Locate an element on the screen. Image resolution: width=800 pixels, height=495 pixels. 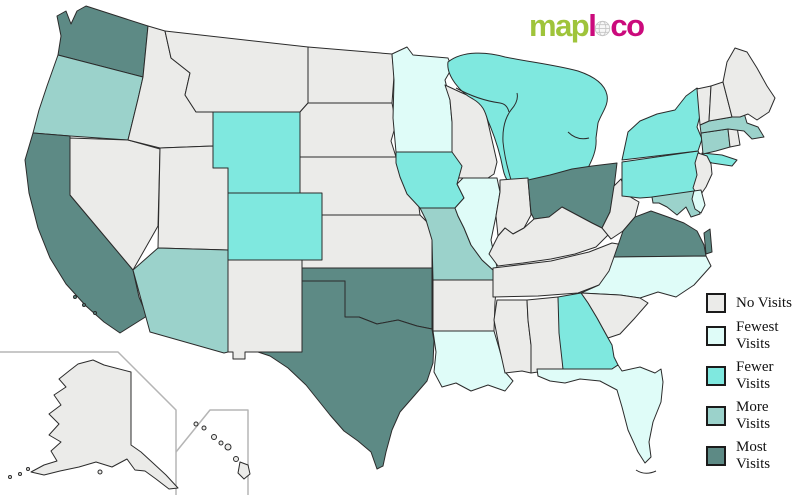
legend-label: No Visits is located at coordinates (764, 302).